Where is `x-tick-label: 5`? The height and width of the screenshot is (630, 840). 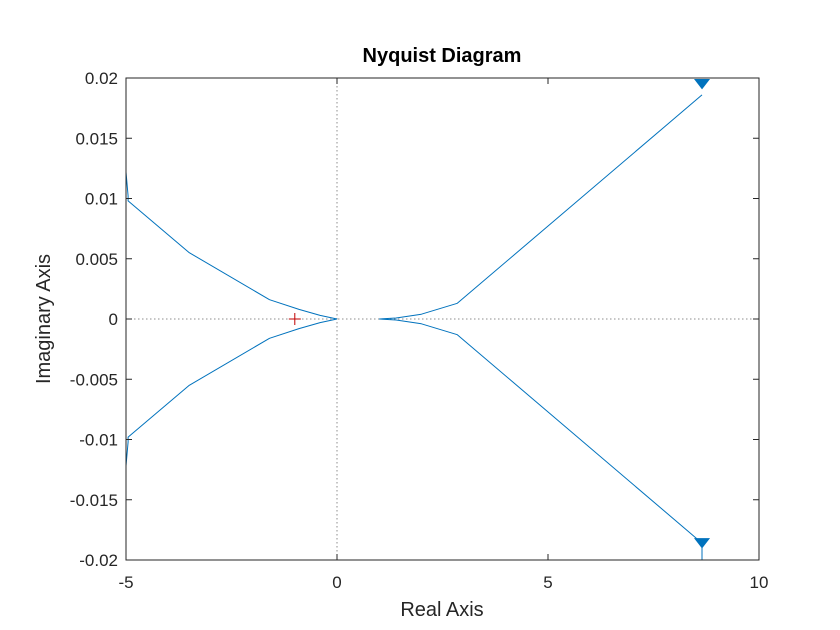
x-tick-label: 5 is located at coordinates (547, 582).